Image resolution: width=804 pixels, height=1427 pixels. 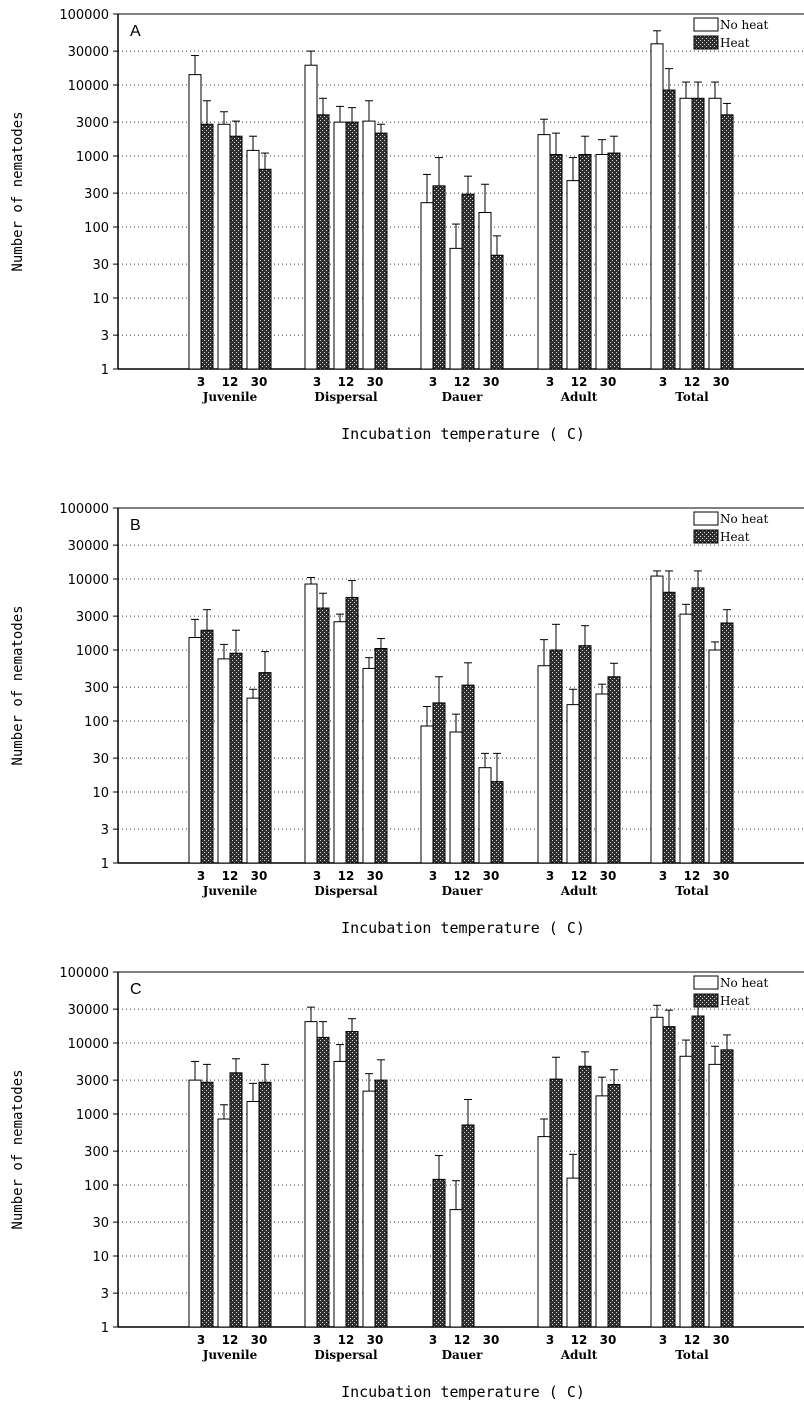 I want to click on group-label-juvenile: Juvenile, so click(x=230, y=891).